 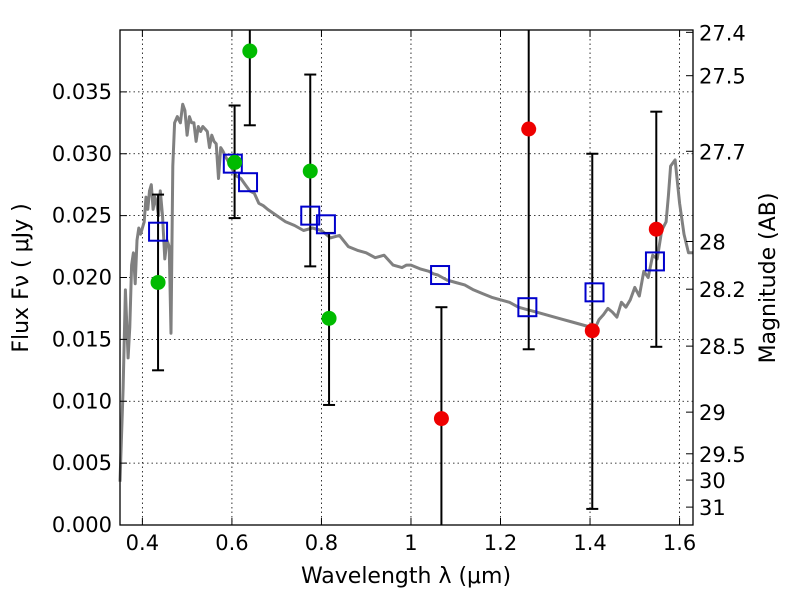 What do you see at coordinates (406, 576) in the screenshot?
I see `x-axis-label: Wavelength λ (μm)` at bounding box center [406, 576].